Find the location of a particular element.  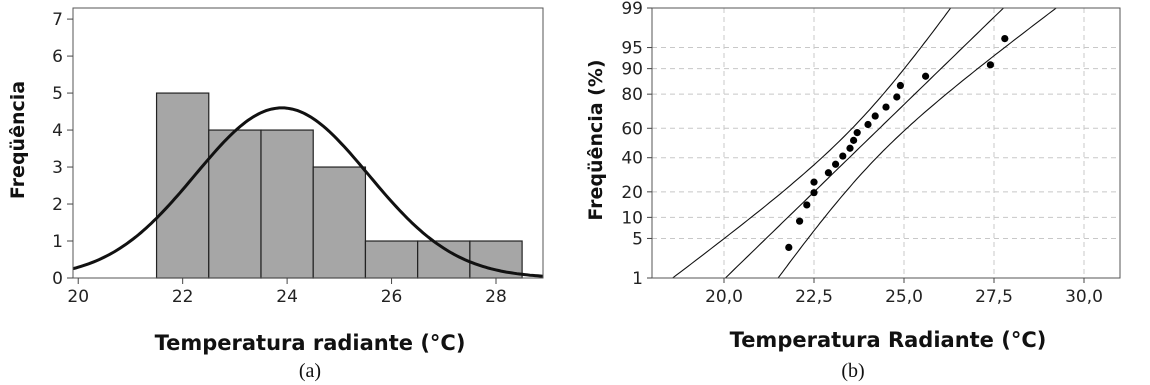

y-tick-label: 0 is located at coordinates (57, 279).